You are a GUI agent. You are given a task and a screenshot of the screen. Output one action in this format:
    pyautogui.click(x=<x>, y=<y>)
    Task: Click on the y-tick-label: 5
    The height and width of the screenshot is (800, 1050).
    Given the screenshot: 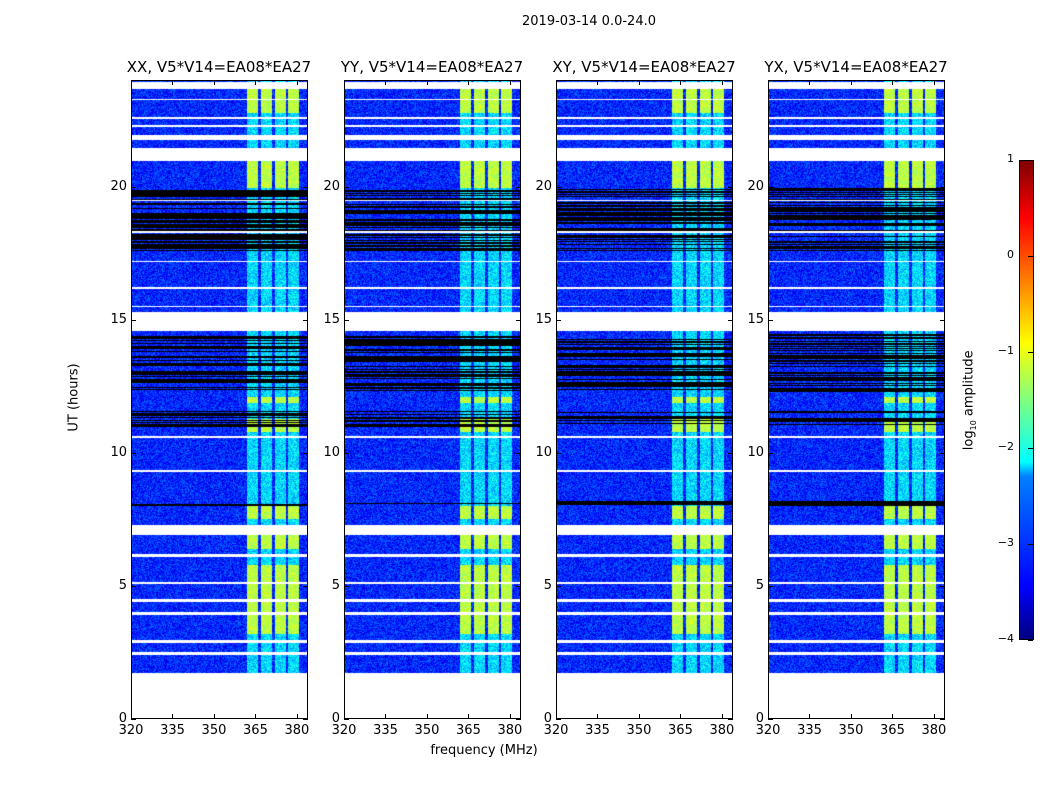 What is the action you would take?
    pyautogui.click(x=759, y=585)
    